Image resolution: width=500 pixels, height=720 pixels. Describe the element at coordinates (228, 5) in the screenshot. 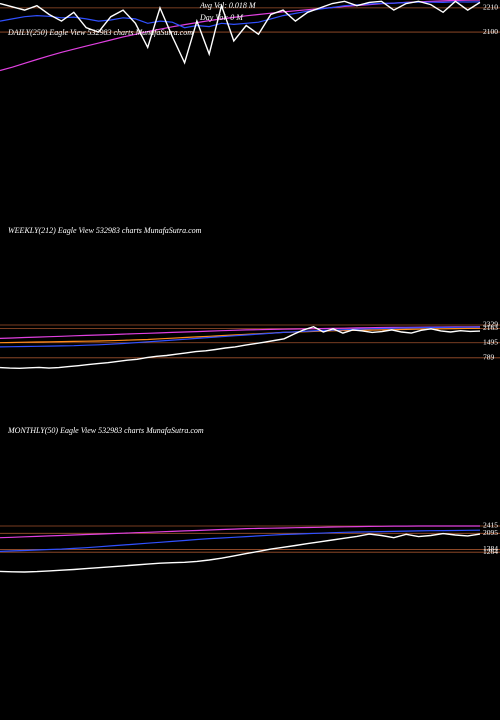

I see `annotation: Avg Vol: 0.018 M` at that location.